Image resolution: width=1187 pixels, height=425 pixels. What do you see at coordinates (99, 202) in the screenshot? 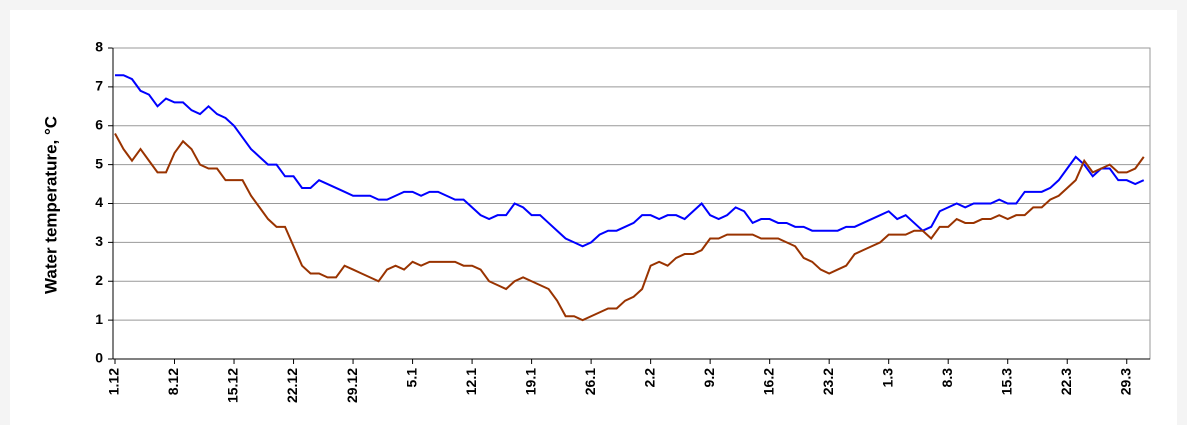
I see `y-tick-label: 4` at bounding box center [99, 202].